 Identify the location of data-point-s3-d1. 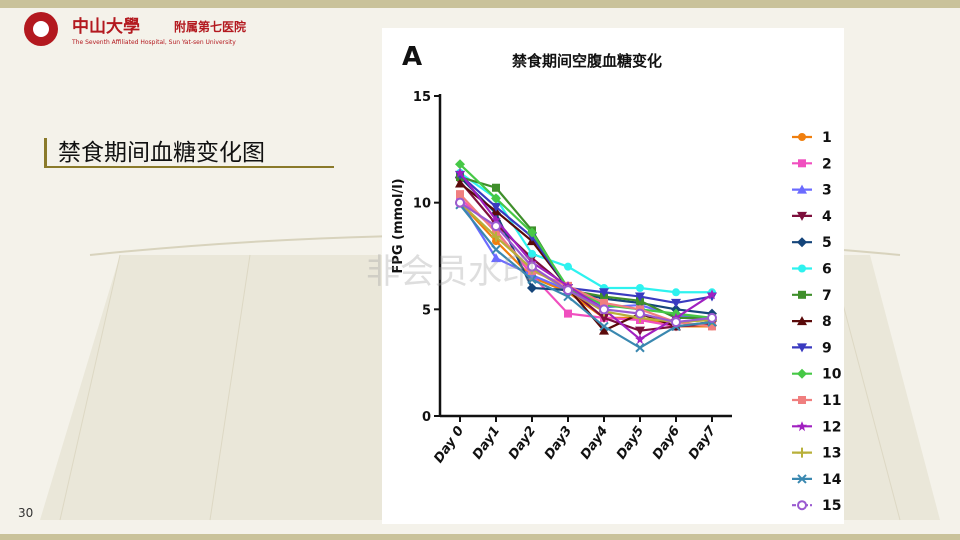
(496, 258).